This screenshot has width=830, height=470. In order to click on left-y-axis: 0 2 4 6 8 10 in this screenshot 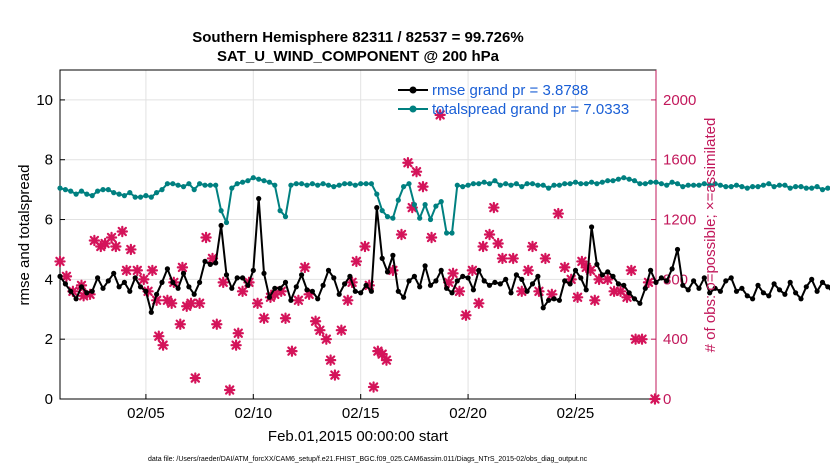, I will do `click(50, 250)`.